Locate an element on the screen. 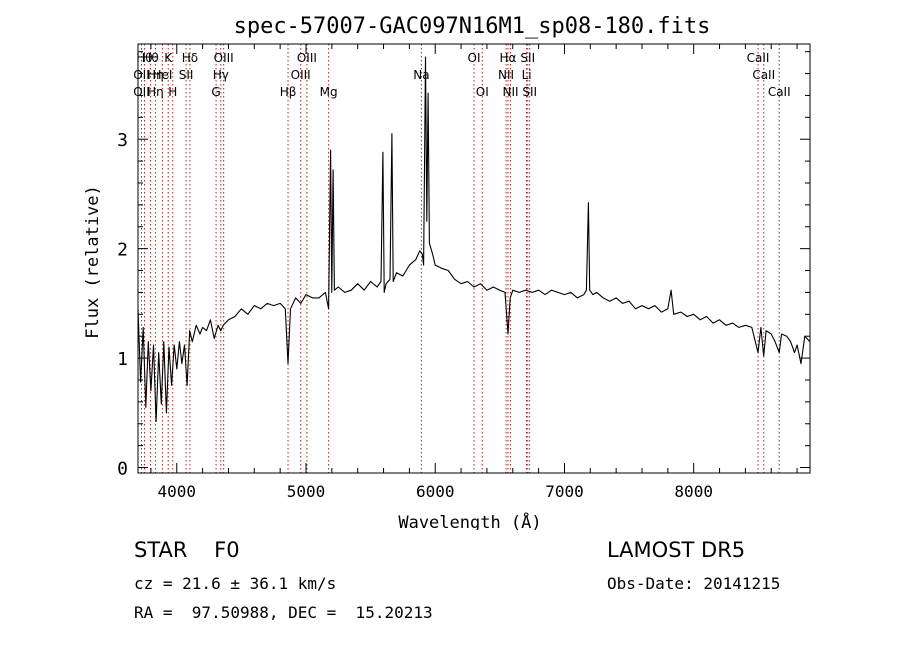  x-tick-label: 6000 is located at coordinates (435, 491).